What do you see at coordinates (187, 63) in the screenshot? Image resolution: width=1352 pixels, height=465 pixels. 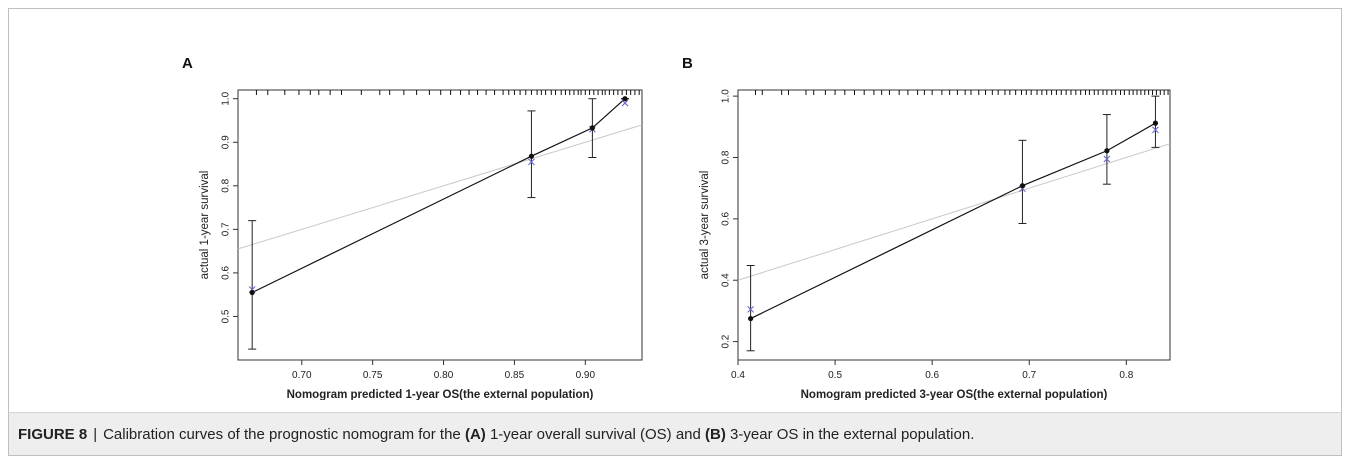 I see `panel-label: A` at bounding box center [187, 63].